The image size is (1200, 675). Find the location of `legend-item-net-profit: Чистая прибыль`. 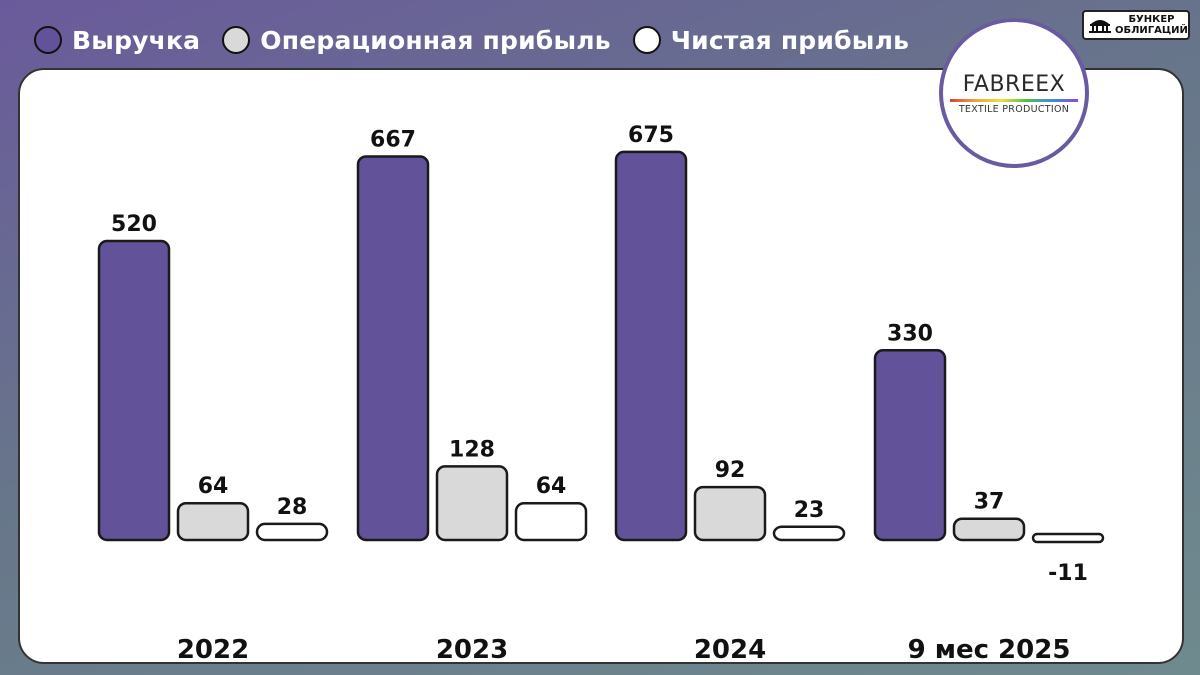

legend-item-net-profit: Чистая прибыль is located at coordinates (771, 40).